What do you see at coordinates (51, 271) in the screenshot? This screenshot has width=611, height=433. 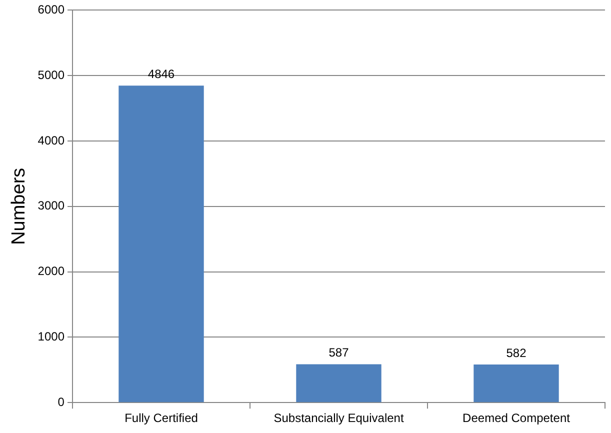 I see `y-tick-label: 2000` at bounding box center [51, 271].